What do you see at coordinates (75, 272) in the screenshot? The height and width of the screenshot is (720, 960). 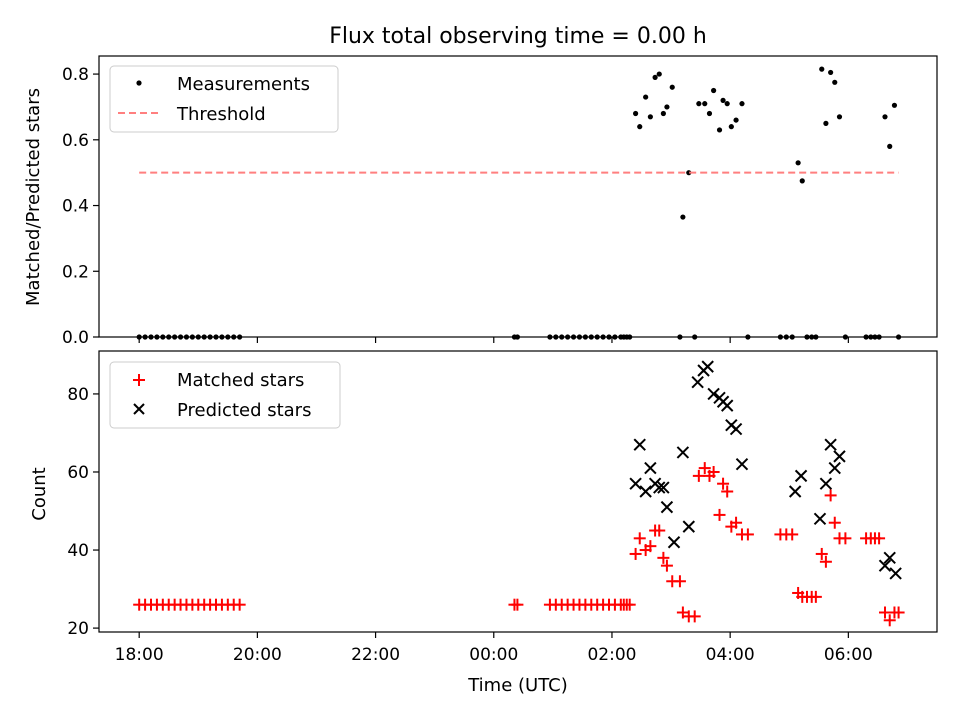 I see `ratio-y-tick-label: 0.2` at bounding box center [75, 272].